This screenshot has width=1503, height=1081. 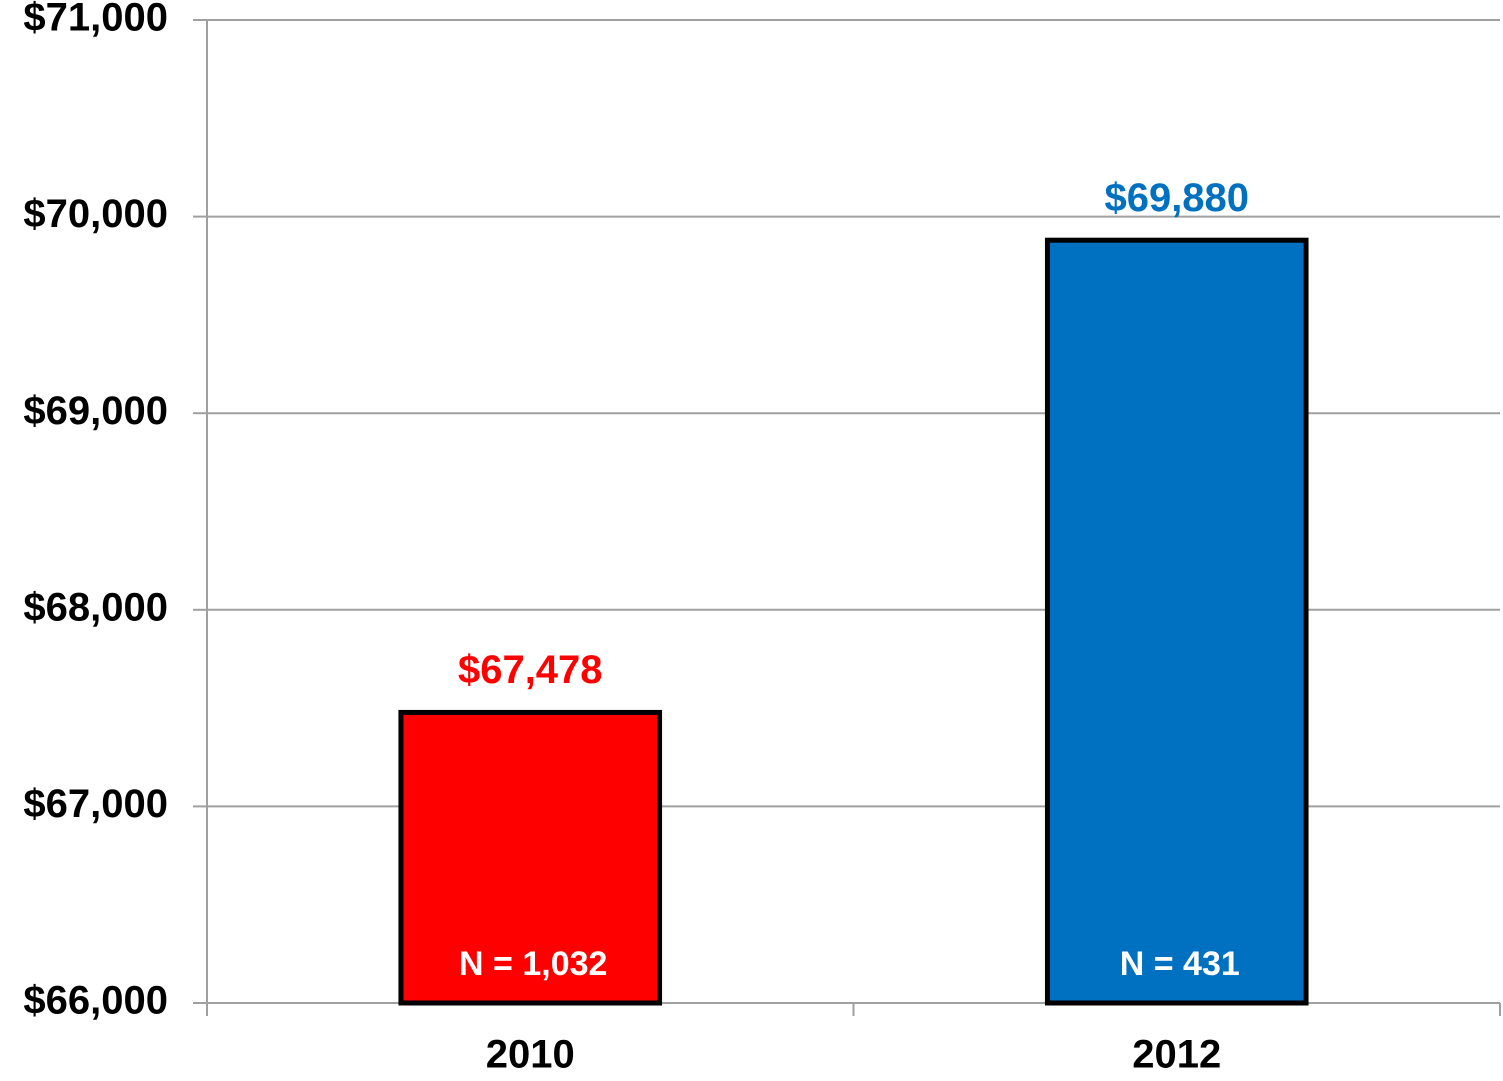 What do you see at coordinates (95, 607) in the screenshot?
I see `y-tick-label: $68,000` at bounding box center [95, 607].